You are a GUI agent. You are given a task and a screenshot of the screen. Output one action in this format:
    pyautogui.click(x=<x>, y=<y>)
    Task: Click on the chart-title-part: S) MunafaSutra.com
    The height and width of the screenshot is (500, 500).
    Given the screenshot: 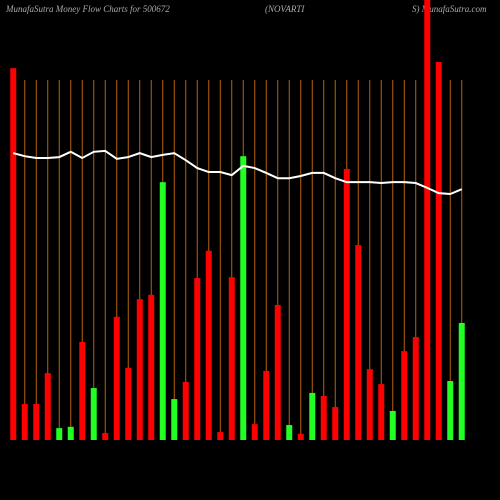 What is the action you would take?
    pyautogui.click(x=449, y=9)
    